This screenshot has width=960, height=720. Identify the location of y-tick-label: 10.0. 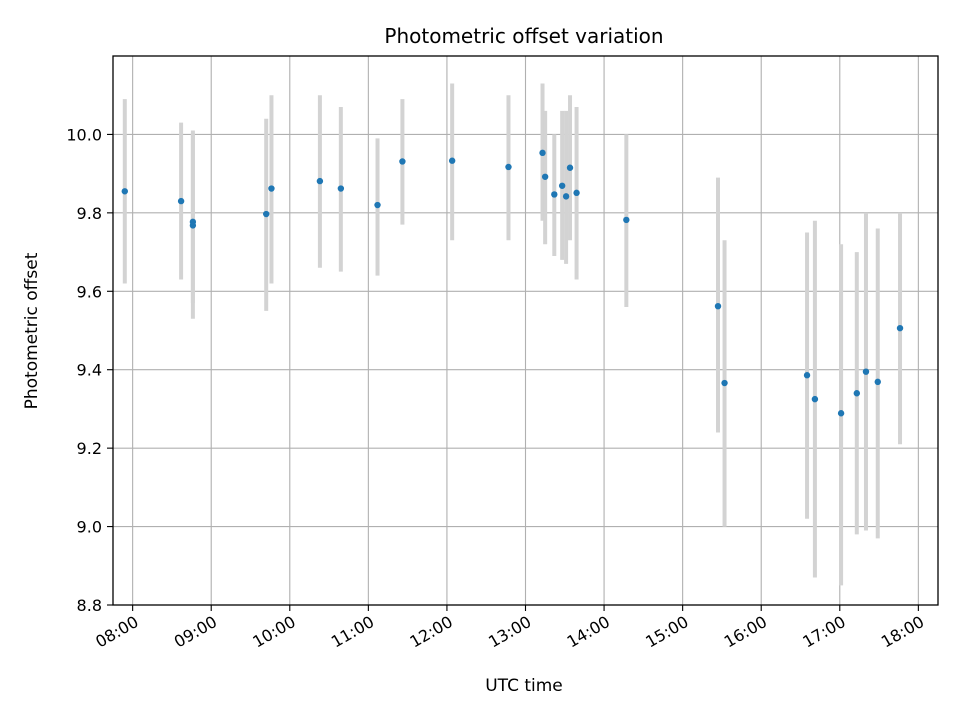
(84, 134).